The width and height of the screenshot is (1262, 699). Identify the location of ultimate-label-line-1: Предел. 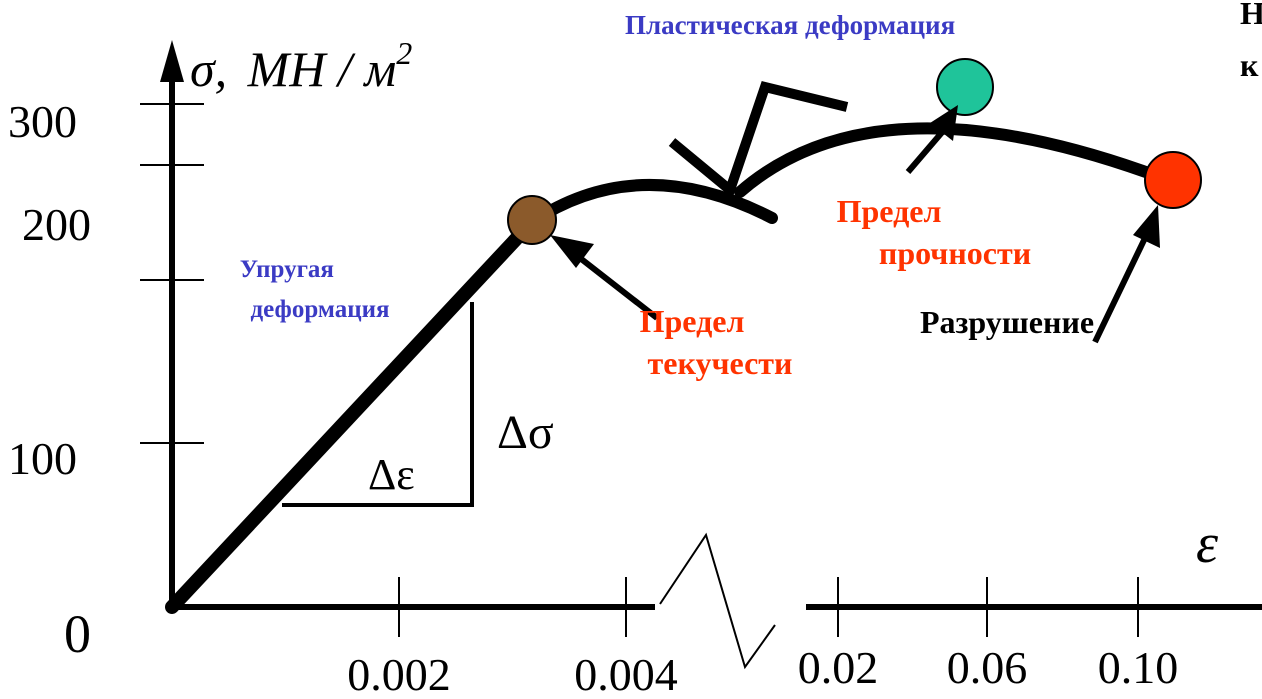
(889, 211).